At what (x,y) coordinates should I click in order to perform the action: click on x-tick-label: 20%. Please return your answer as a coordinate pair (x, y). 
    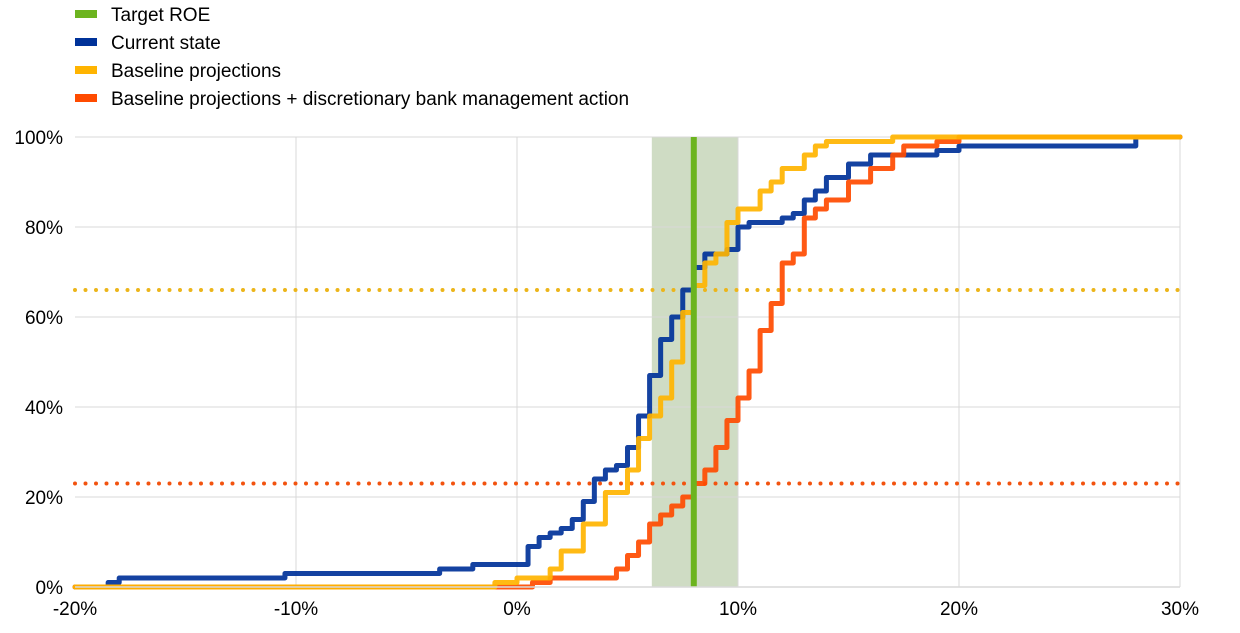
    Looking at the image, I should click on (959, 609).